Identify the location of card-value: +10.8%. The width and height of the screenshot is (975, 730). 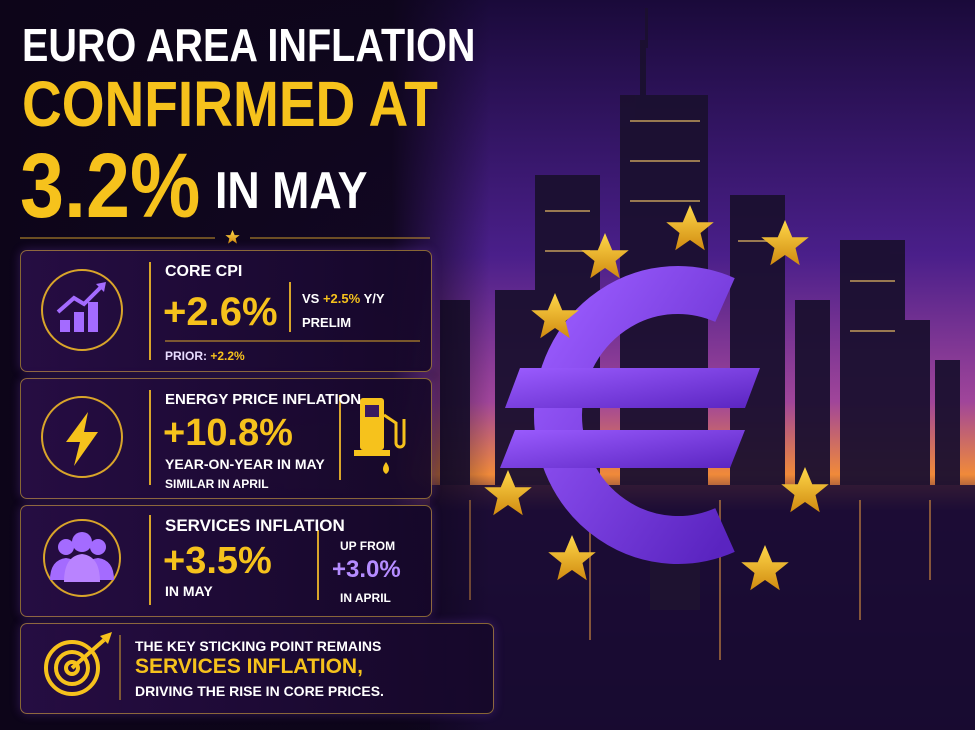
(228, 433).